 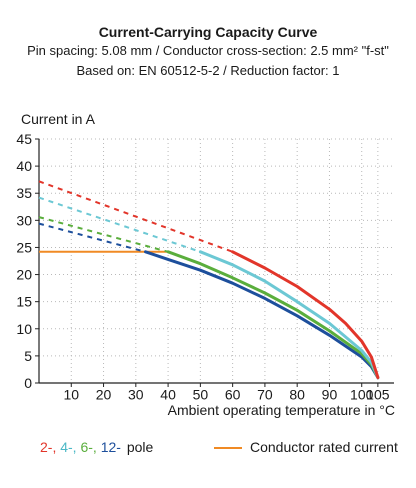 What do you see at coordinates (24, 302) in the screenshot?
I see `y-tick-label: 15` at bounding box center [24, 302].